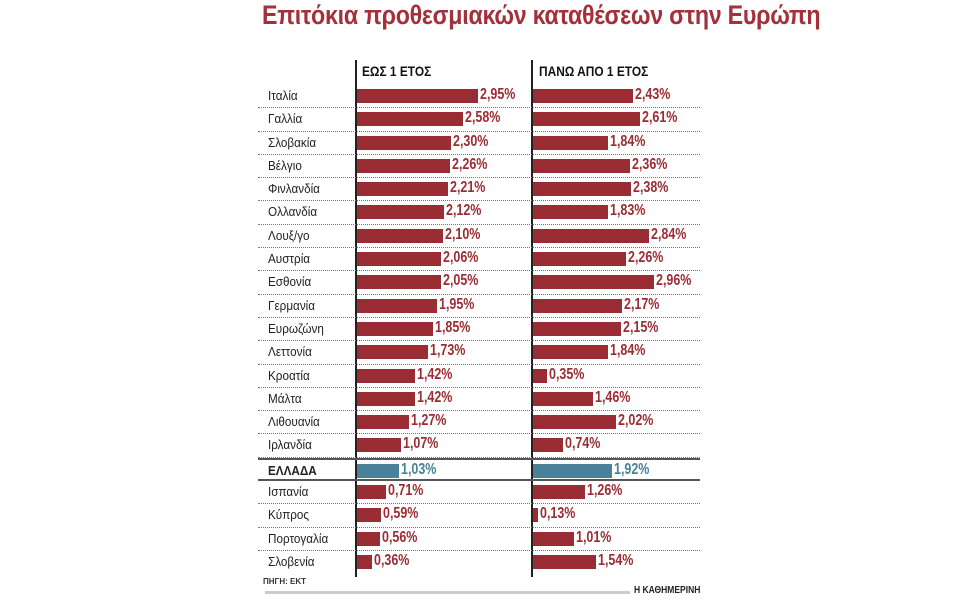  Describe the element at coordinates (463, 234) in the screenshot. I see `data-label: 2,10%` at that location.